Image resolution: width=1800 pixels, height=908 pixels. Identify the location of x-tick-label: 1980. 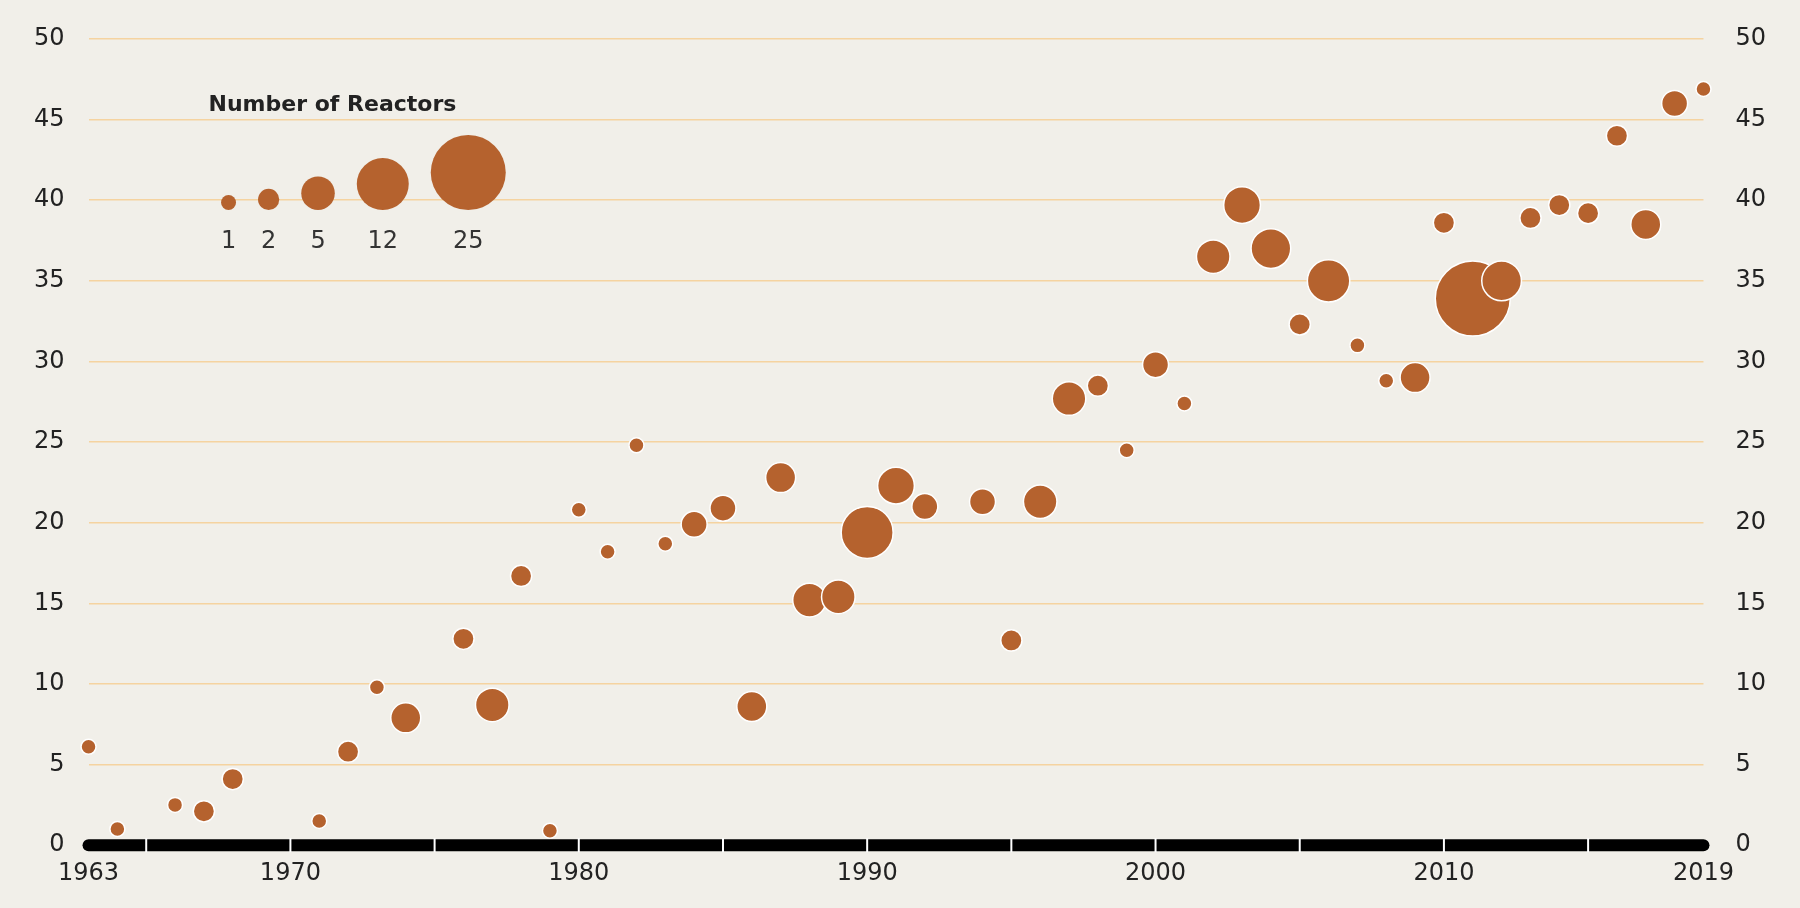
(579, 871).